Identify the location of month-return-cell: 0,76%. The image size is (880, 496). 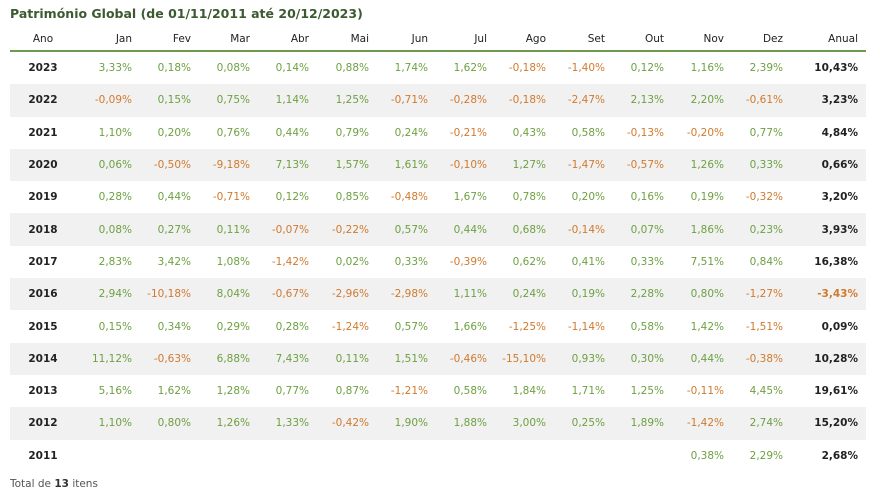
(233, 132).